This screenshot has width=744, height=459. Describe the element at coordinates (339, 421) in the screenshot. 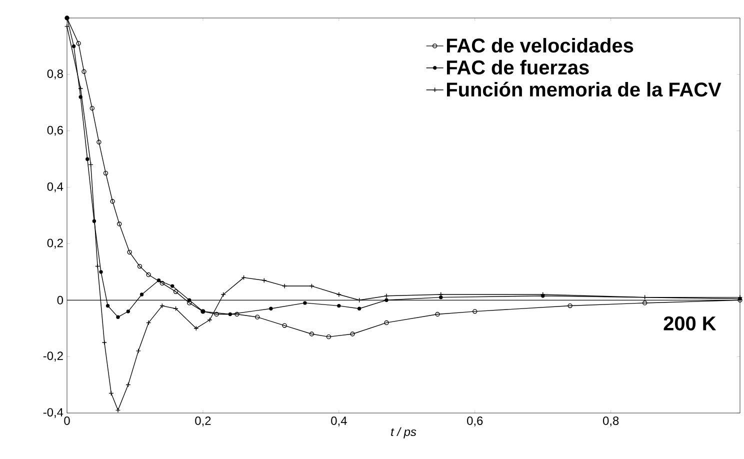

I see `x-tick-label: 0,4` at that location.